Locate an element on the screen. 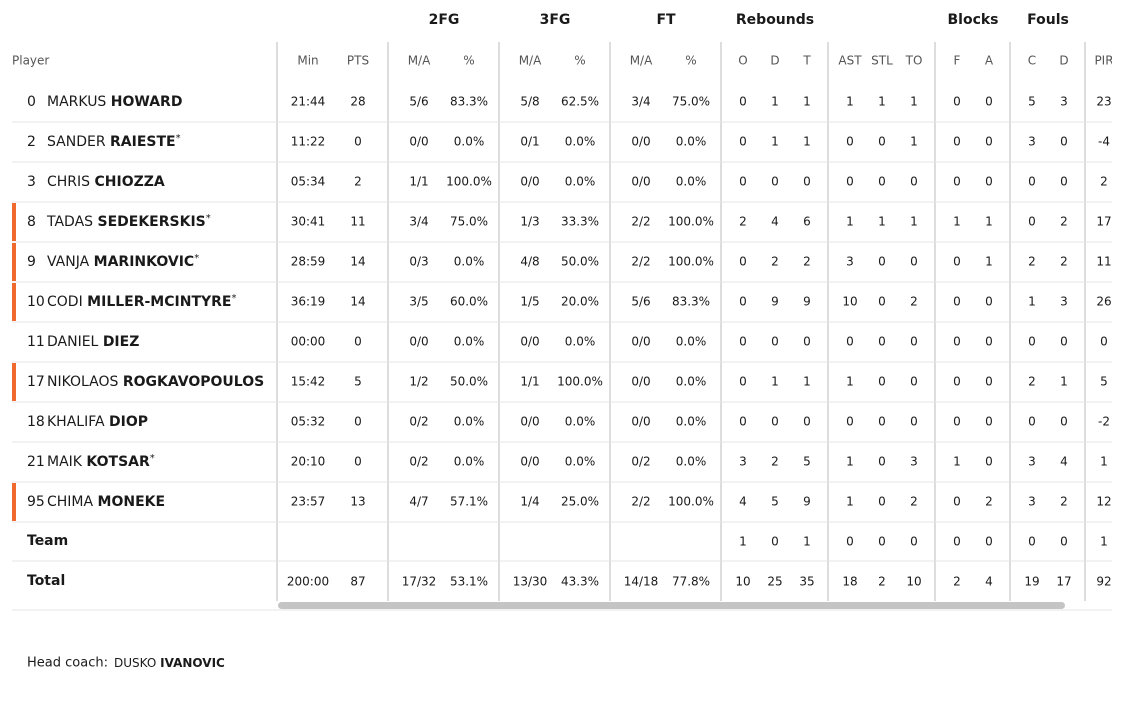 The image size is (1126, 706). stat-cell: 10 is located at coordinates (742, 582).